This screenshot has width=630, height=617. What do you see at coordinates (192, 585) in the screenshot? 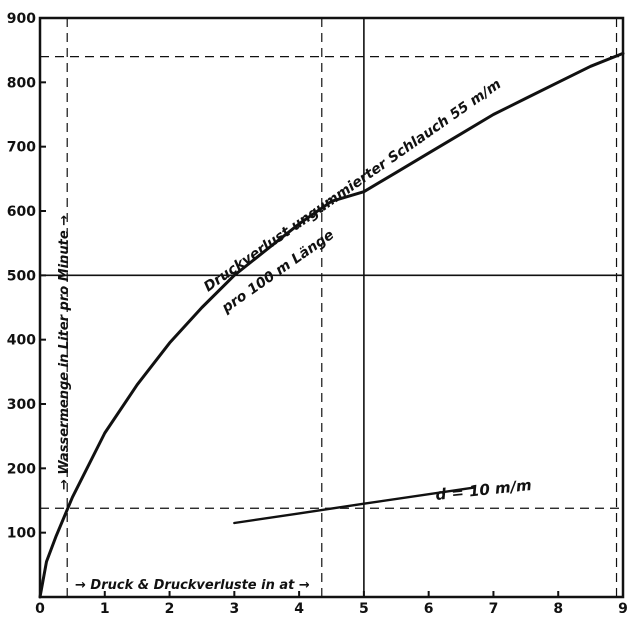
I see `x-axis-label: → Druck & Druckverluste in at →` at bounding box center [192, 585].